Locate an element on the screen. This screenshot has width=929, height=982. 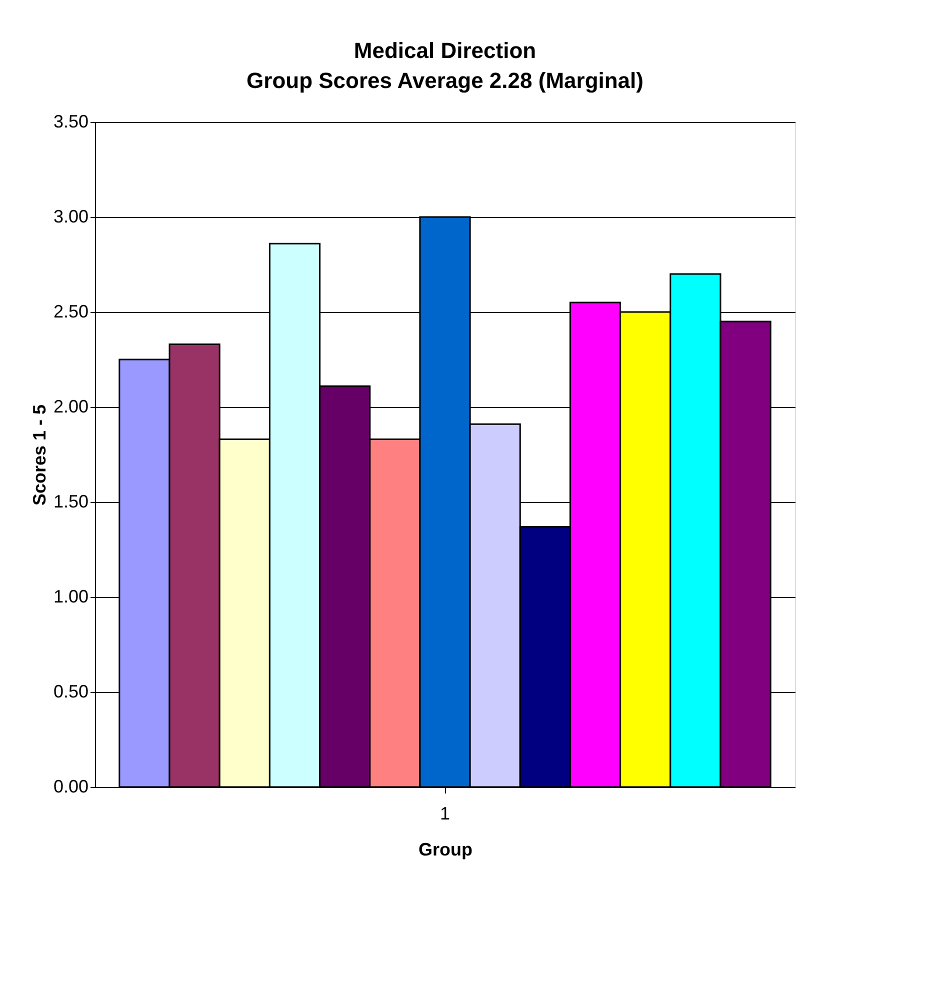
chart-subtitle: Group Scores Average 2.28 (Marginal) is located at coordinates (445, 80).